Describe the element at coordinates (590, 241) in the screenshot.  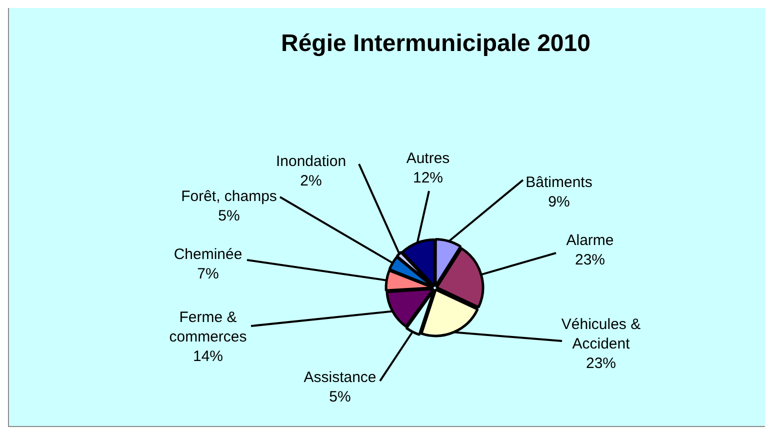
I see `slice-label: Alarme` at that location.